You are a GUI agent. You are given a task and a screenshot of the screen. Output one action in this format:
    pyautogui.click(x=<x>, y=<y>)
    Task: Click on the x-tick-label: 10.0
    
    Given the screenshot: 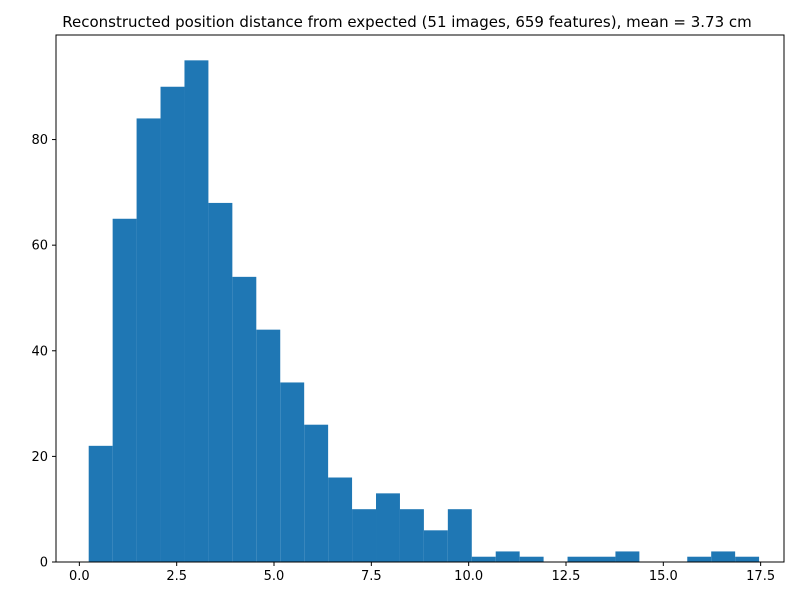 What is the action you would take?
    pyautogui.click(x=468, y=576)
    